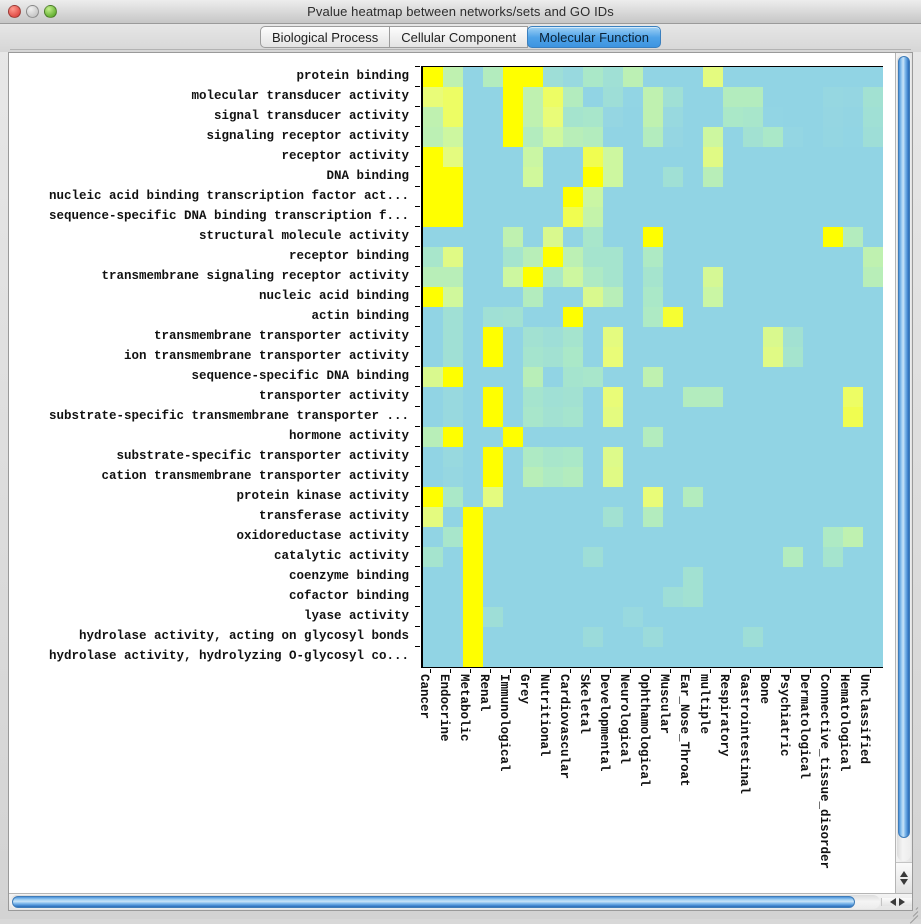  Describe the element at coordinates (14, 11) in the screenshot. I see `close-window-button` at that location.